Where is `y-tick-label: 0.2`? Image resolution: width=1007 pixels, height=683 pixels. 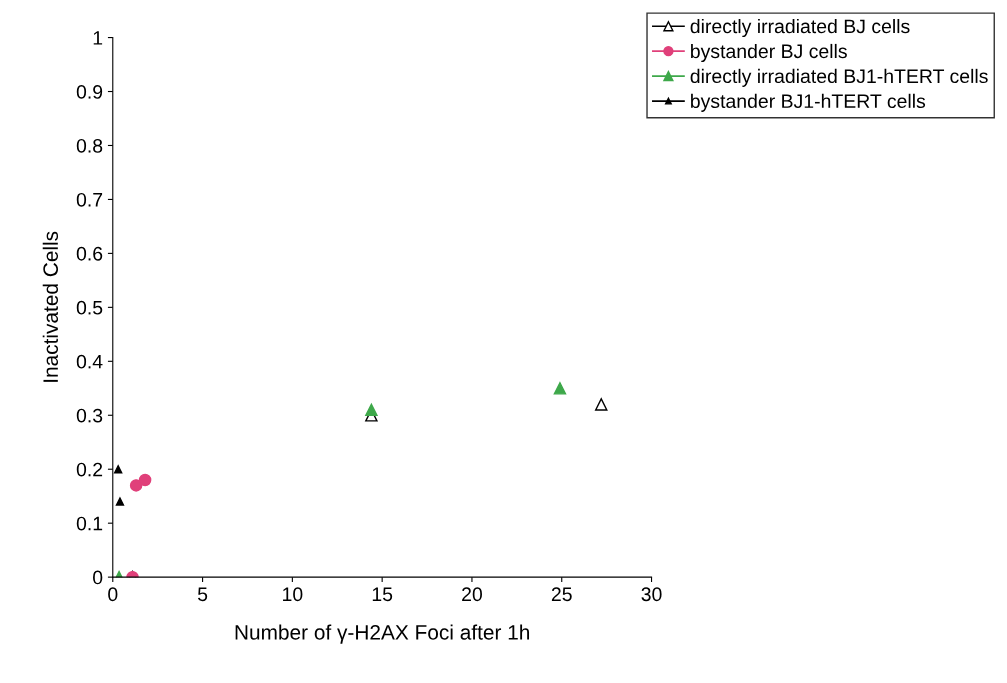
y-tick-label: 0.2 is located at coordinates (89, 469).